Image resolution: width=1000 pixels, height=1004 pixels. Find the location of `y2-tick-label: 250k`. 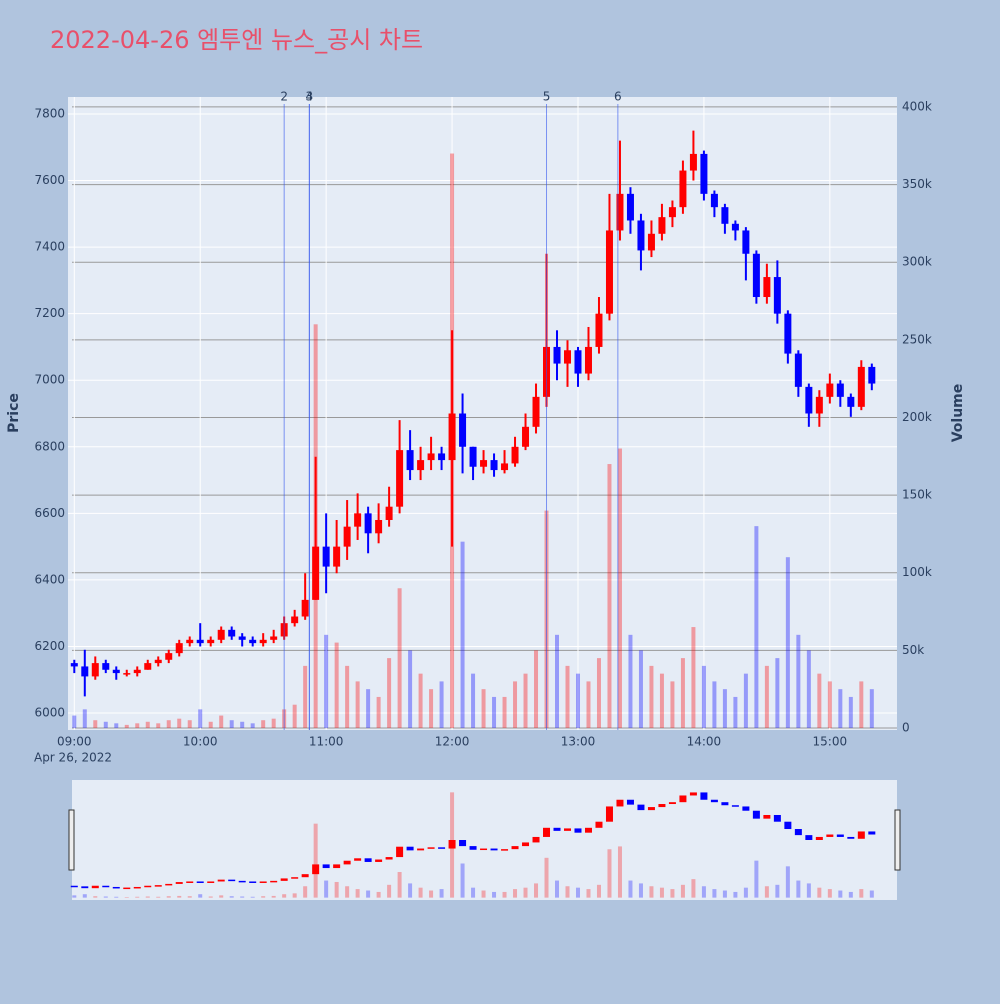

y2-tick-label: 250k is located at coordinates (917, 339).